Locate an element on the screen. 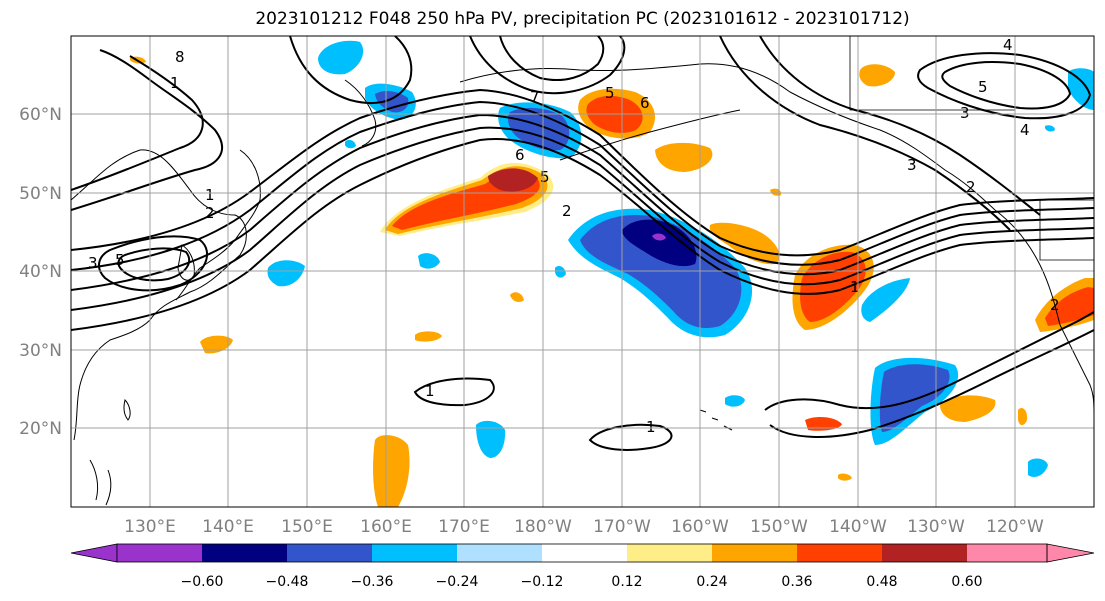 The width and height of the screenshot is (1105, 601). colorbar-tick-label: −0.24 is located at coordinates (457, 582).